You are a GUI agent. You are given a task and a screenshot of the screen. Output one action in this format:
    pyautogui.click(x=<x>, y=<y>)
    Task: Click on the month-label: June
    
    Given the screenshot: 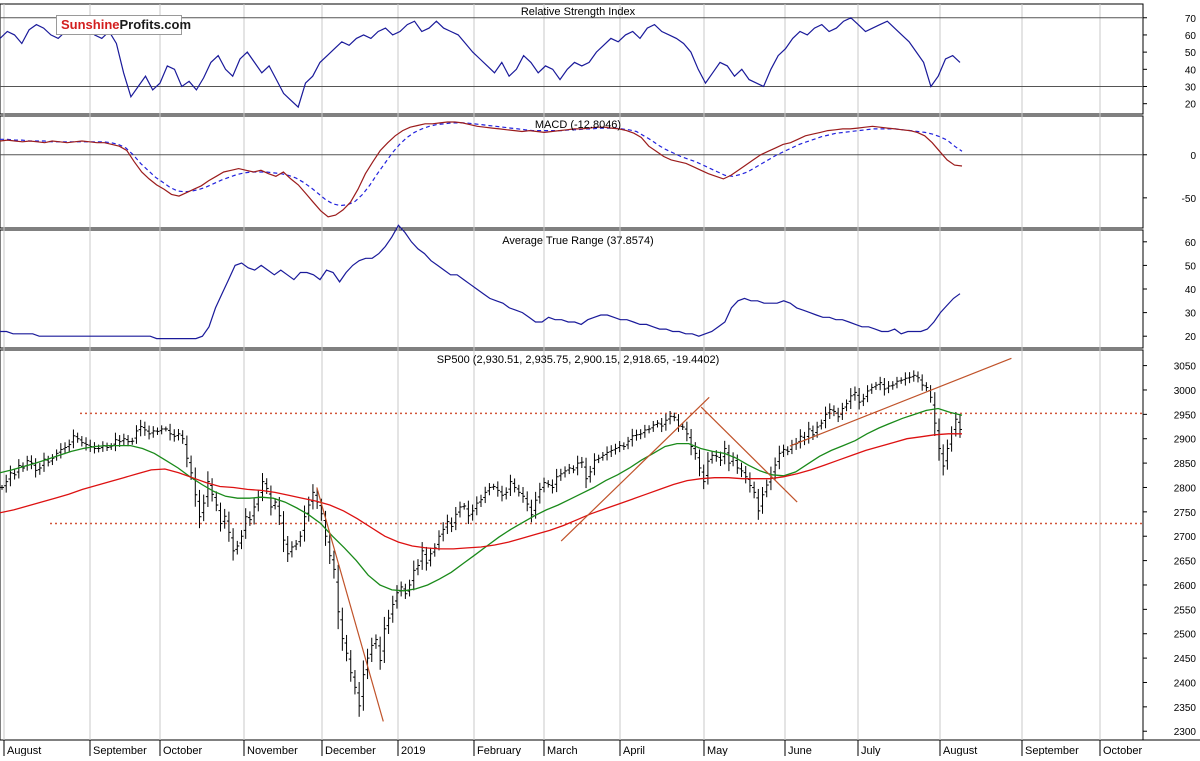 What is the action you would take?
    pyautogui.click(x=800, y=750)
    